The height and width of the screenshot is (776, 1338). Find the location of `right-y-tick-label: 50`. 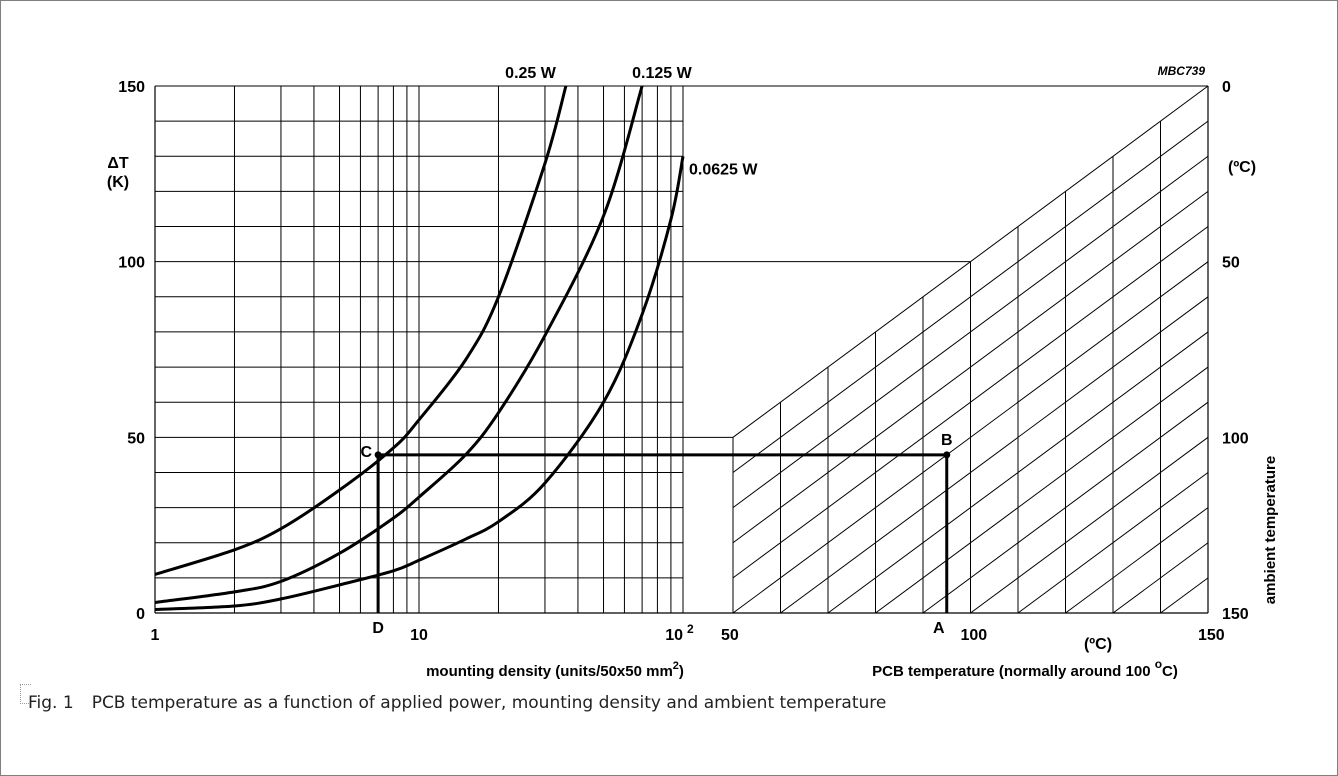

right-y-tick-label: 50 is located at coordinates (1231, 263).